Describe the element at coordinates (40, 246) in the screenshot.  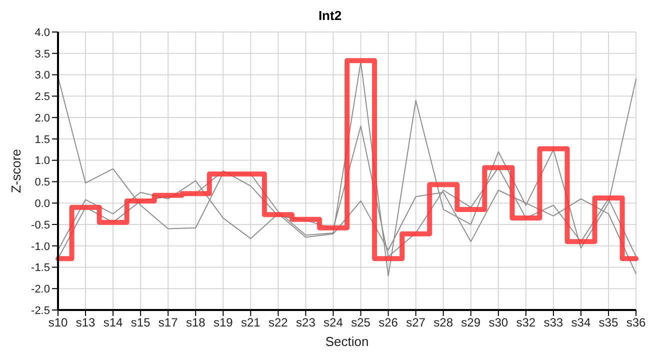
I see `y-tick-label: -1.0` at that location.